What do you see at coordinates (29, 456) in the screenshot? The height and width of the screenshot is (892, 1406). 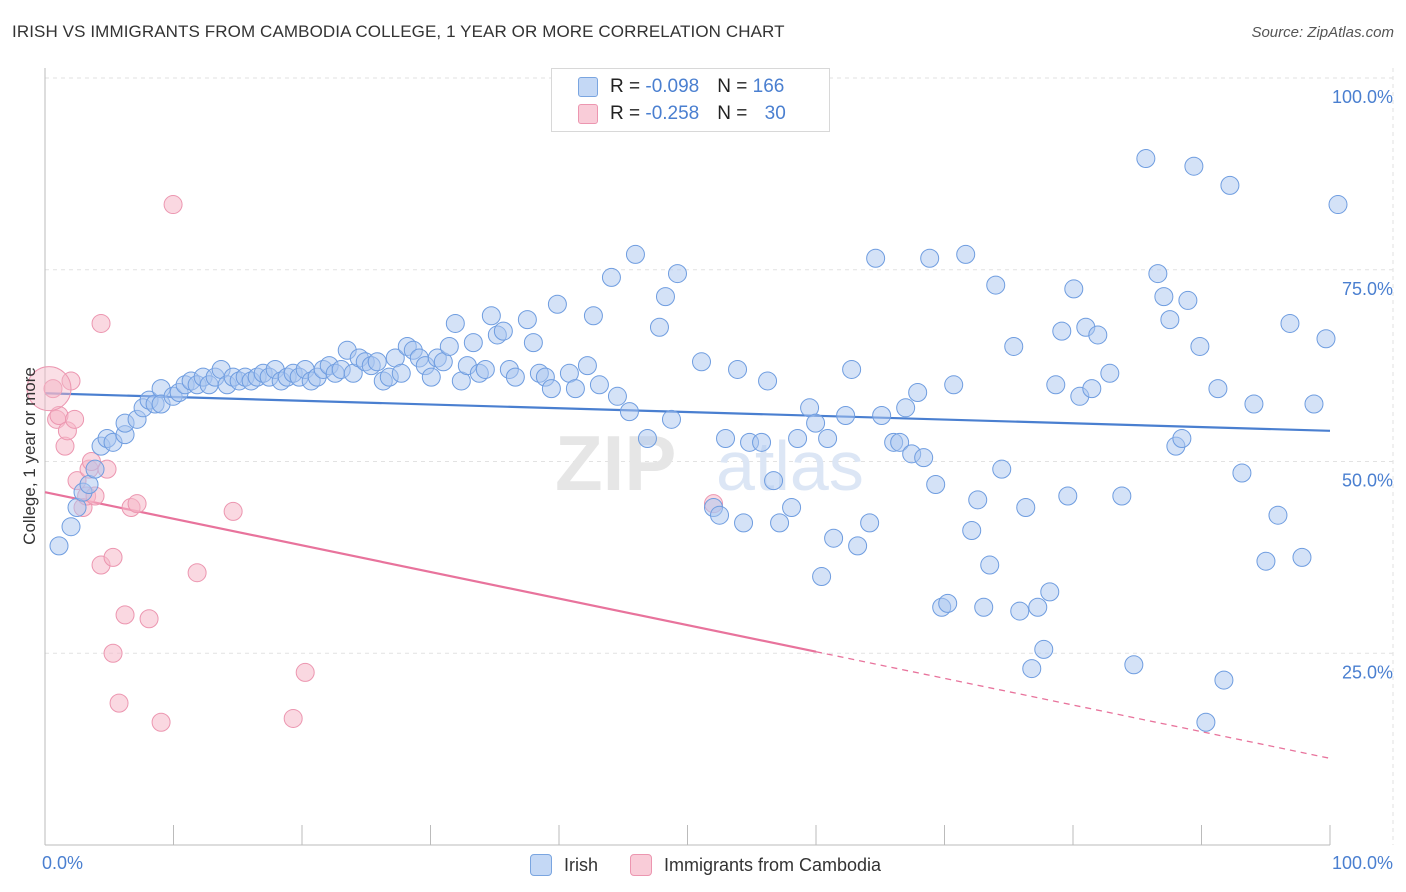 I see `y-axis-label: College, 1 year or more` at bounding box center [29, 456].